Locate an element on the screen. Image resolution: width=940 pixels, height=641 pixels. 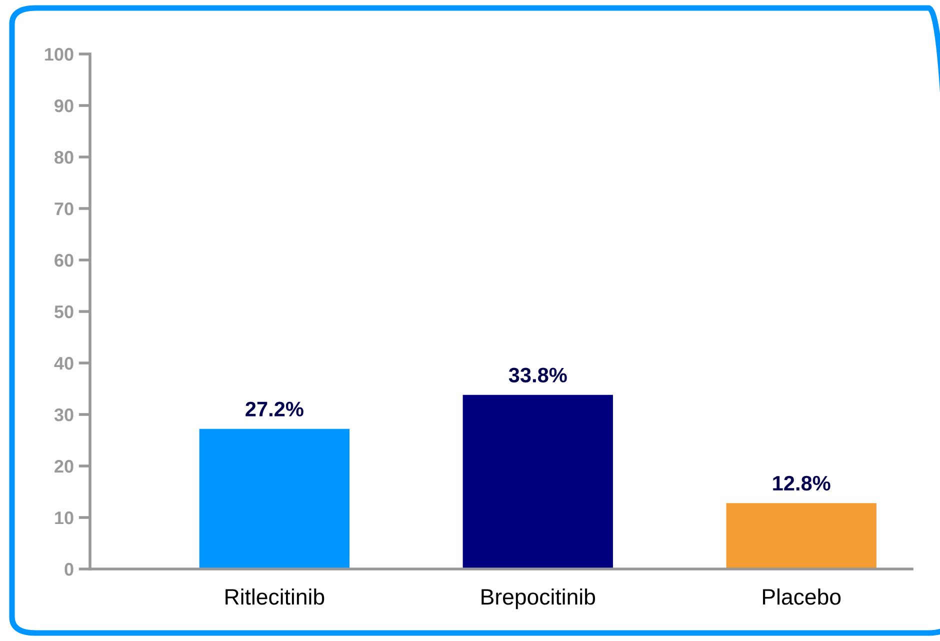
x-tick-label: Ritlecitinib is located at coordinates (275, 596).